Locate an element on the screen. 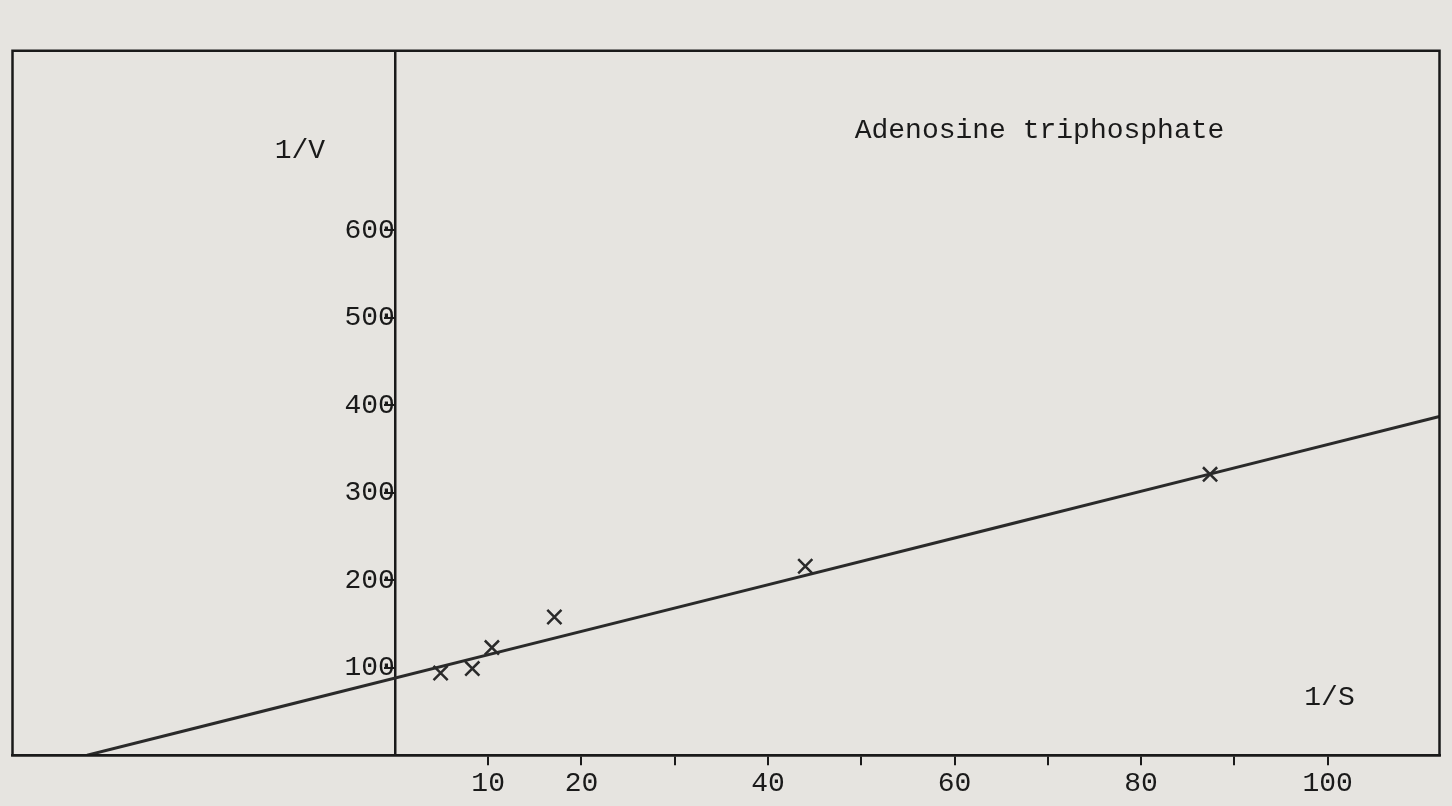 This screenshot has height=806, width=1452. y-axis-title: 1/V is located at coordinates (300, 151).